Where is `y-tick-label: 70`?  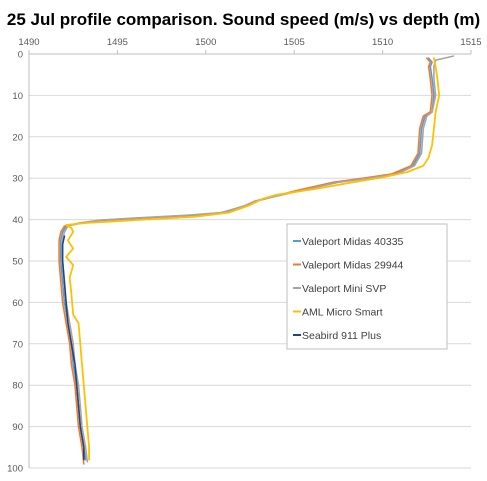
y-tick-label: 70 is located at coordinates (17, 344).